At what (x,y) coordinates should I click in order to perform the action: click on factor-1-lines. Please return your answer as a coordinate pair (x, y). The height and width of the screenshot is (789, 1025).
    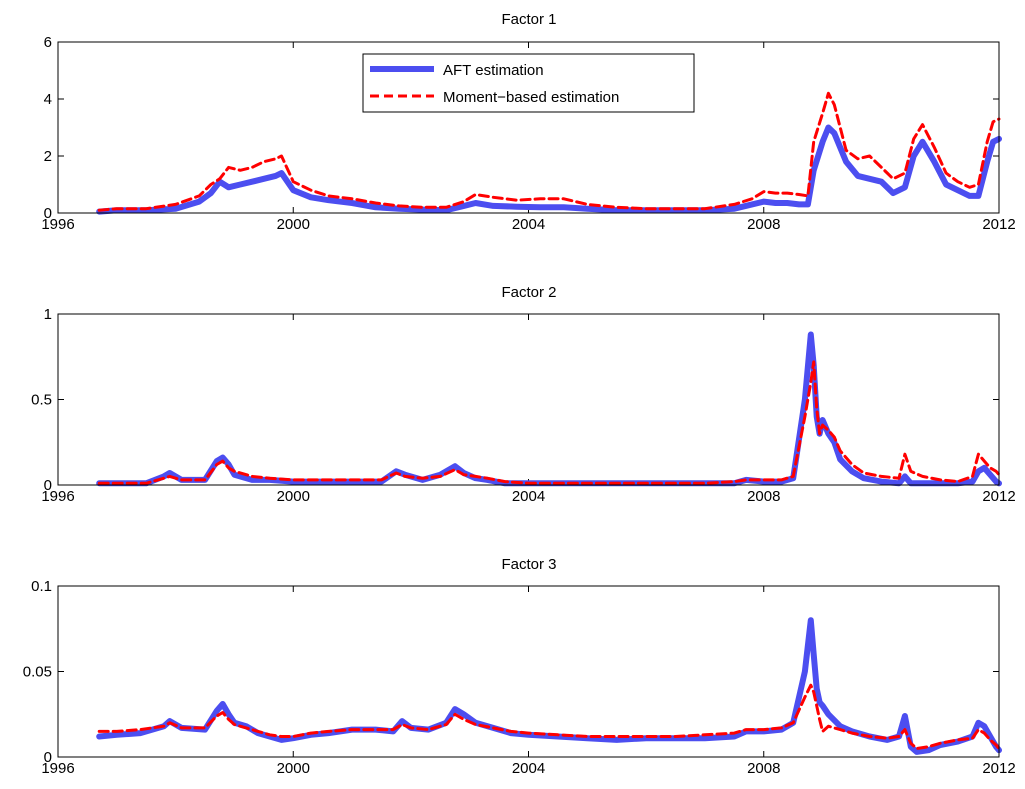
    Looking at the image, I should click on (549, 153).